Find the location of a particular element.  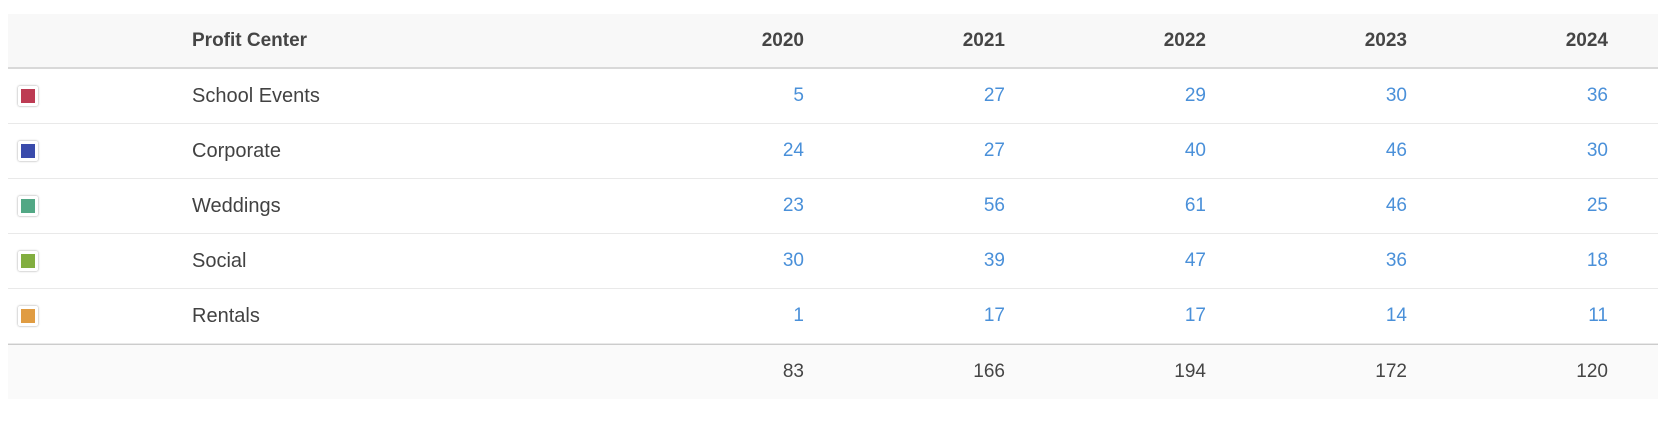

corporate-legend-swatch is located at coordinates (28, 151).